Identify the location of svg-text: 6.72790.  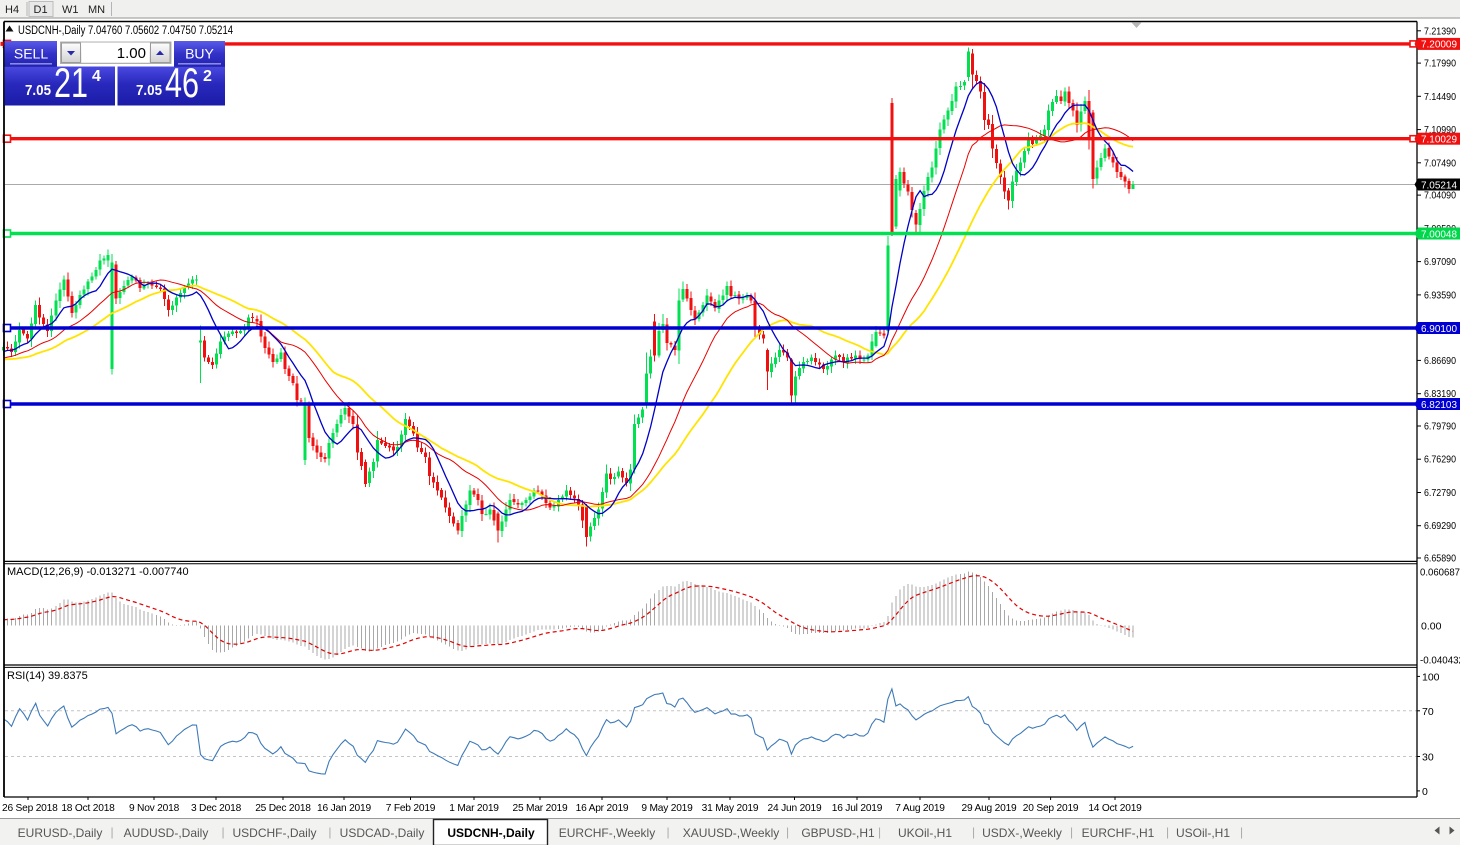
(1440, 493).